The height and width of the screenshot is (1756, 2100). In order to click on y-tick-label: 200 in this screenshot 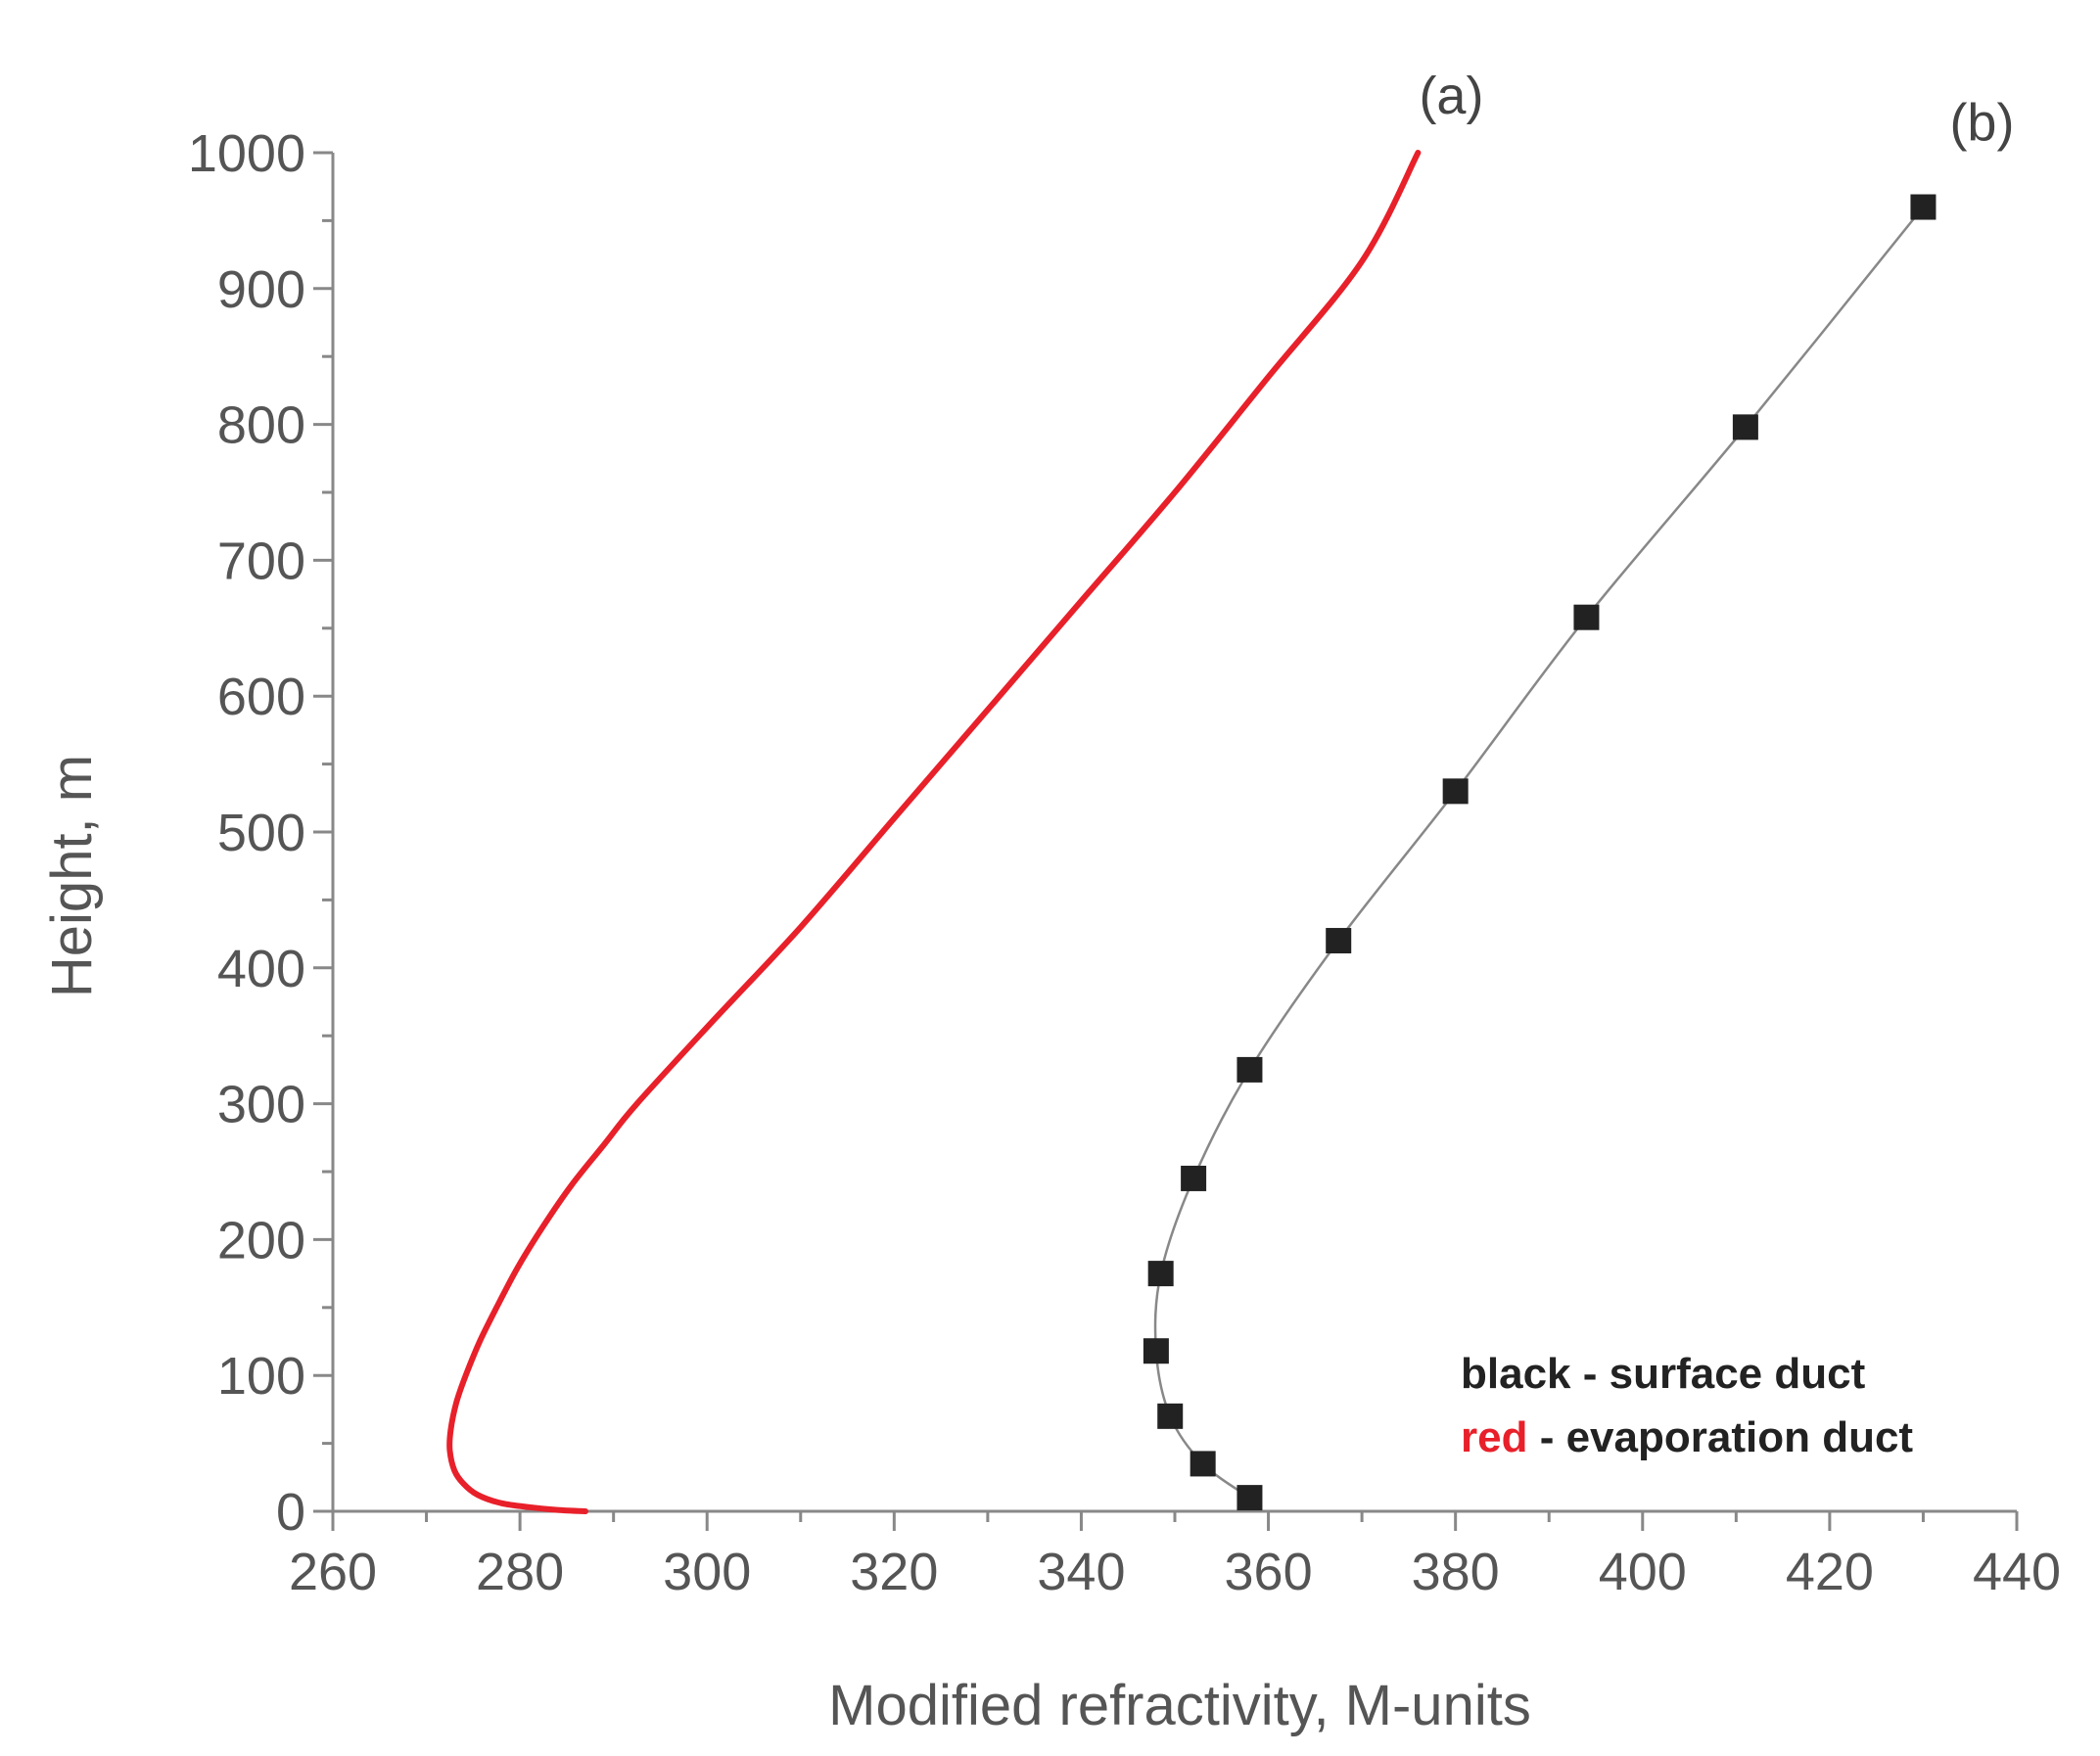, I will do `click(261, 1241)`.